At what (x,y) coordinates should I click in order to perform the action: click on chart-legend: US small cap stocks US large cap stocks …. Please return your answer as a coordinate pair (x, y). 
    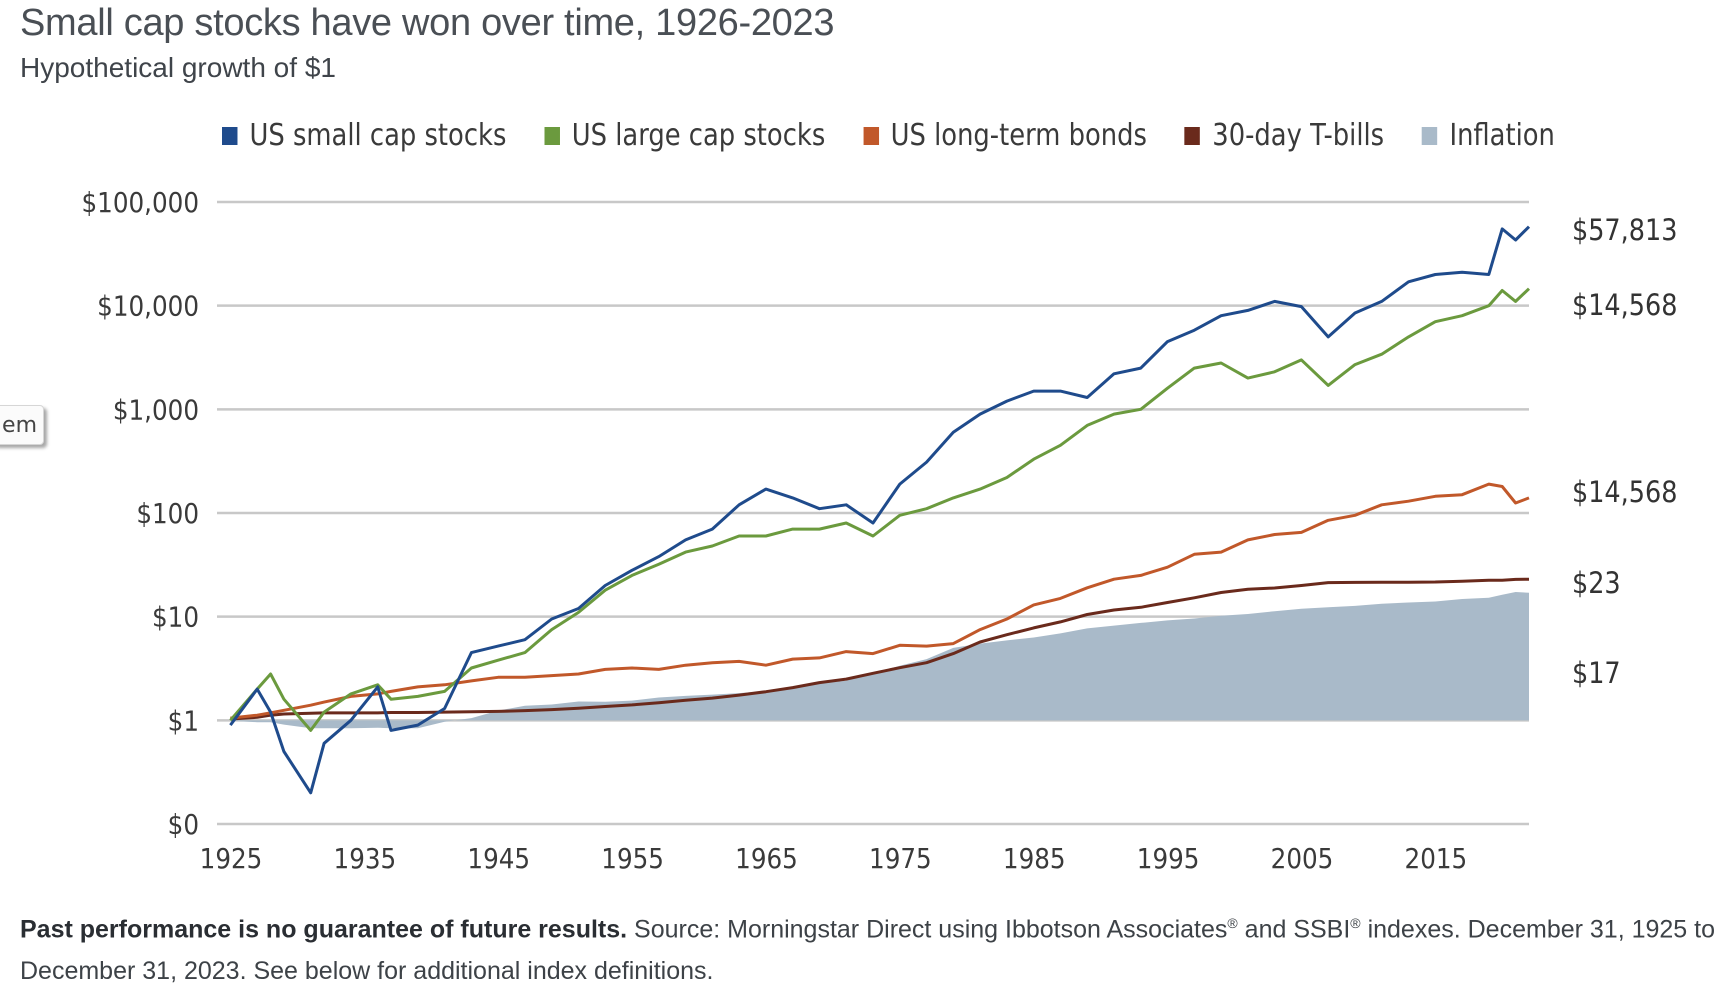
    Looking at the image, I should click on (907, 135).